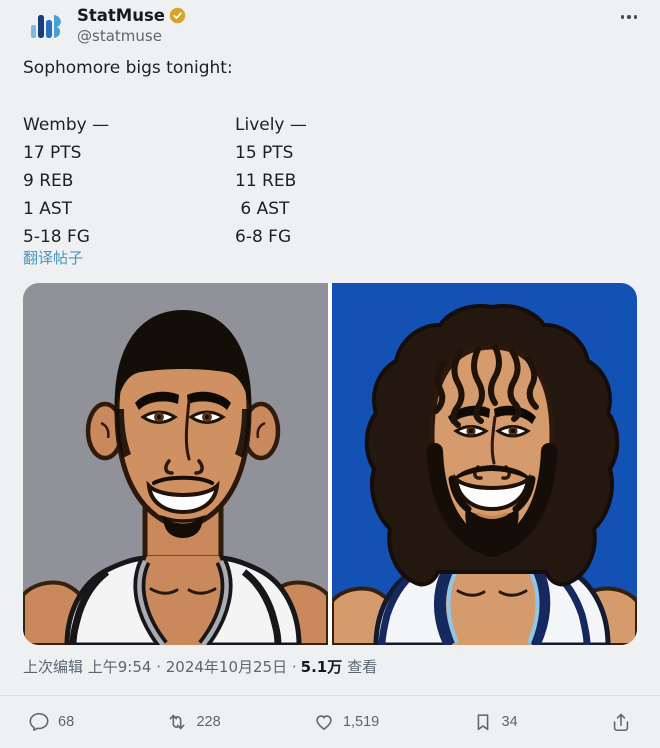 The width and height of the screenshot is (660, 748). I want to click on stat-line: 6 AST, so click(262, 209).